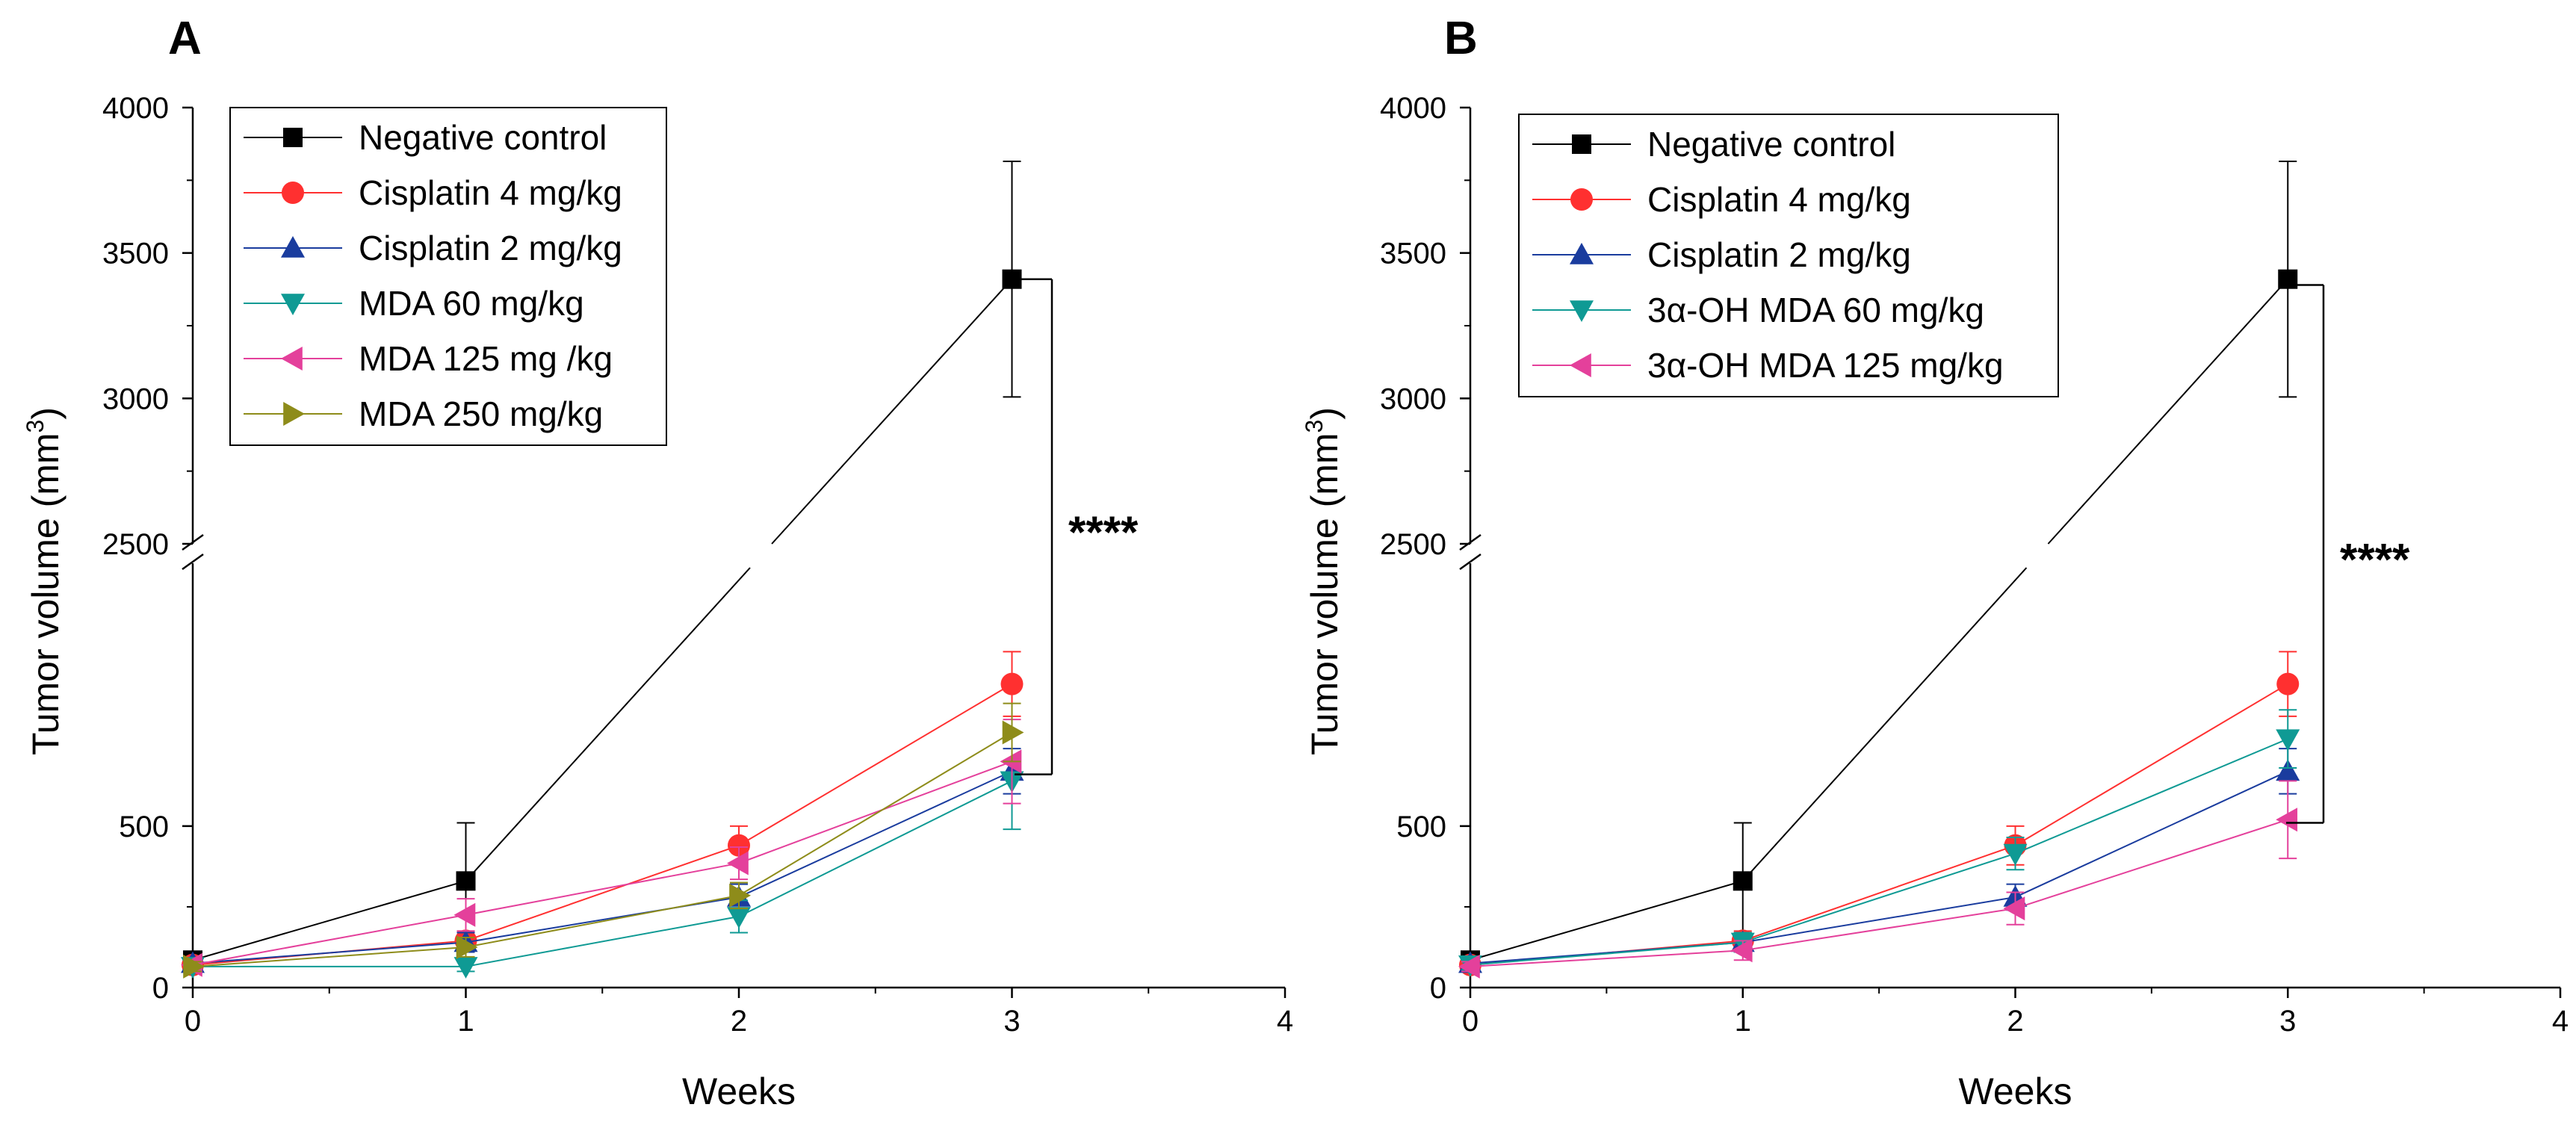 The width and height of the screenshot is (2576, 1128). Describe the element at coordinates (1461, 38) in the screenshot. I see `panel-label: B` at that location.